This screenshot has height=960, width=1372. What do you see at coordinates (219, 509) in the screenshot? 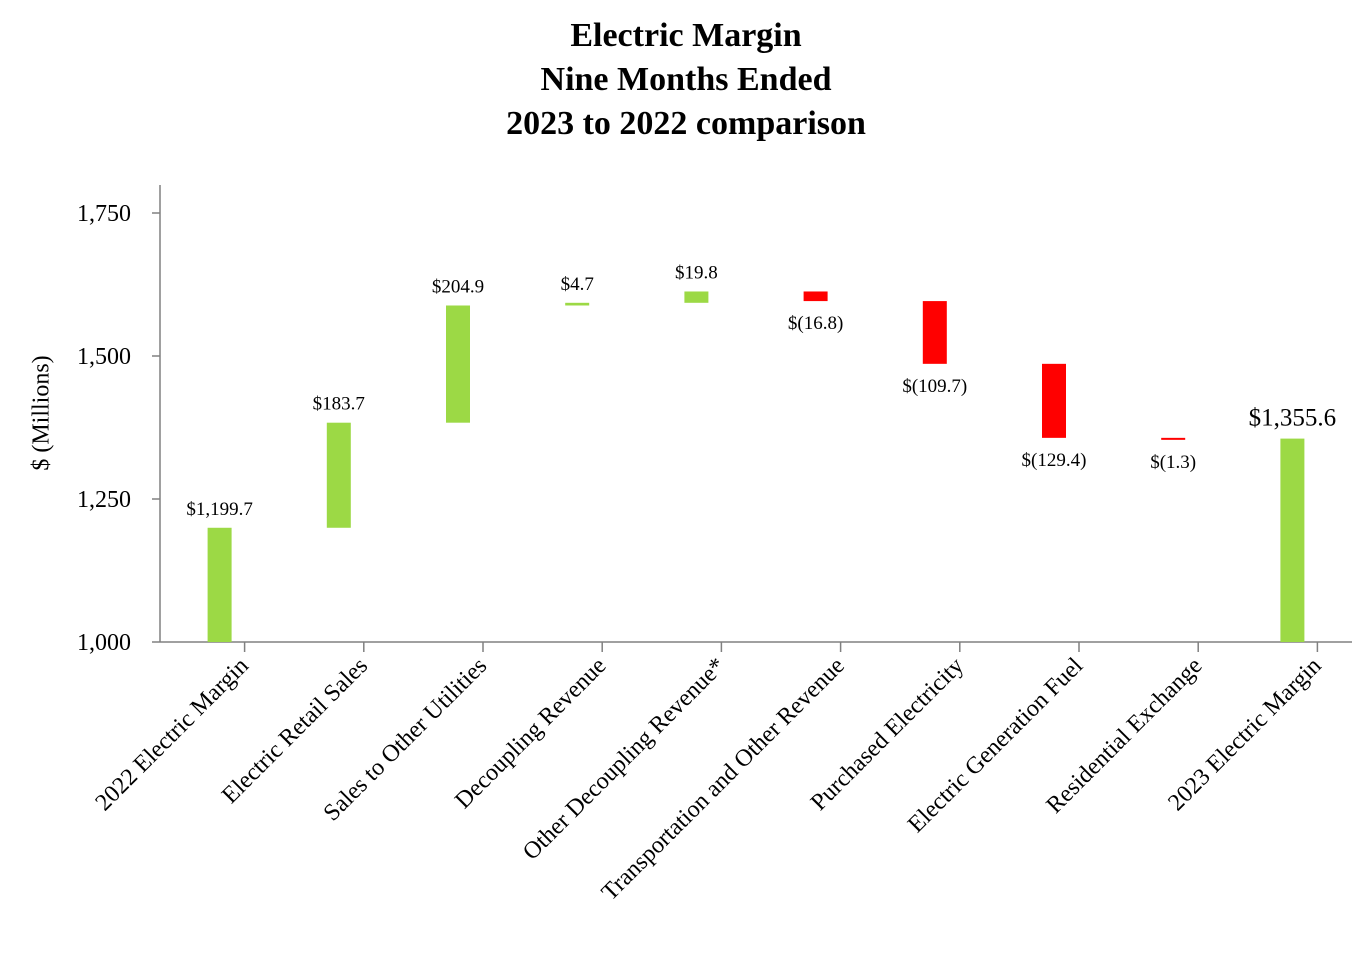
I see `data-label: $1,199.7` at bounding box center [219, 509].